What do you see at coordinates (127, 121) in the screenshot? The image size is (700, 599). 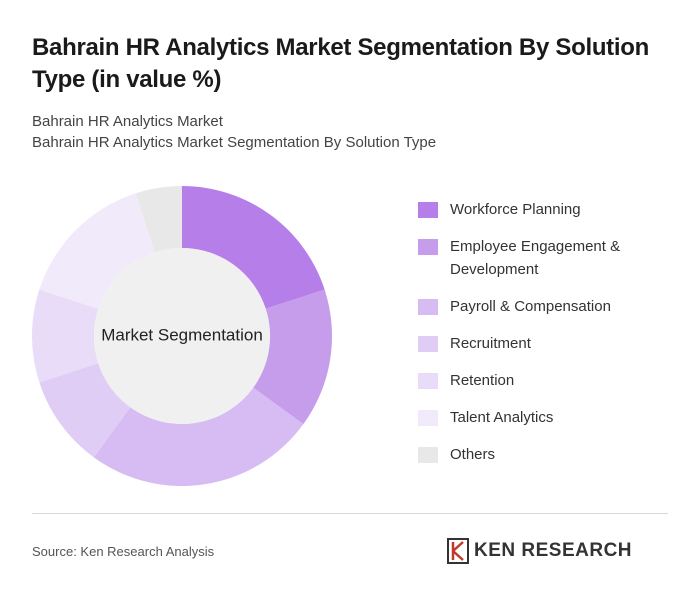 I see `subtitle: Bahrain HR Analytics Market` at bounding box center [127, 121].